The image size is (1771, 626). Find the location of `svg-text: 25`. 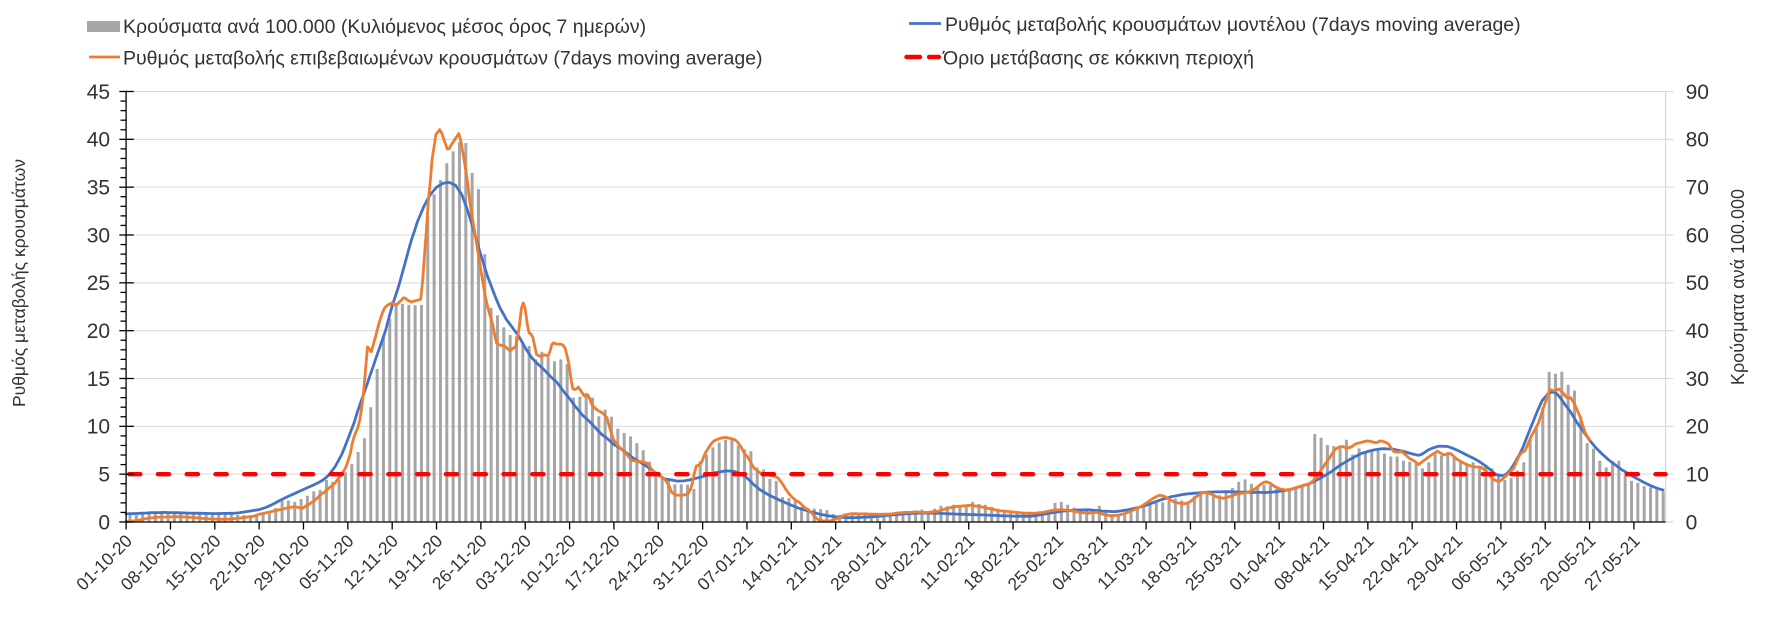

svg-text: 25 is located at coordinates (98, 283).